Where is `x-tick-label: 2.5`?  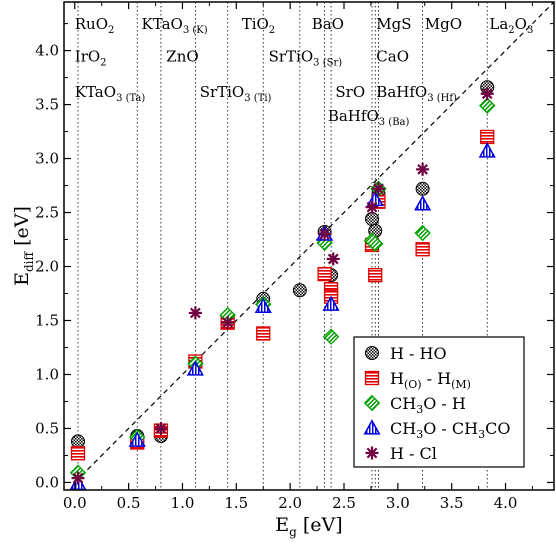
x-tick-label: 2.5 is located at coordinates (344, 503).